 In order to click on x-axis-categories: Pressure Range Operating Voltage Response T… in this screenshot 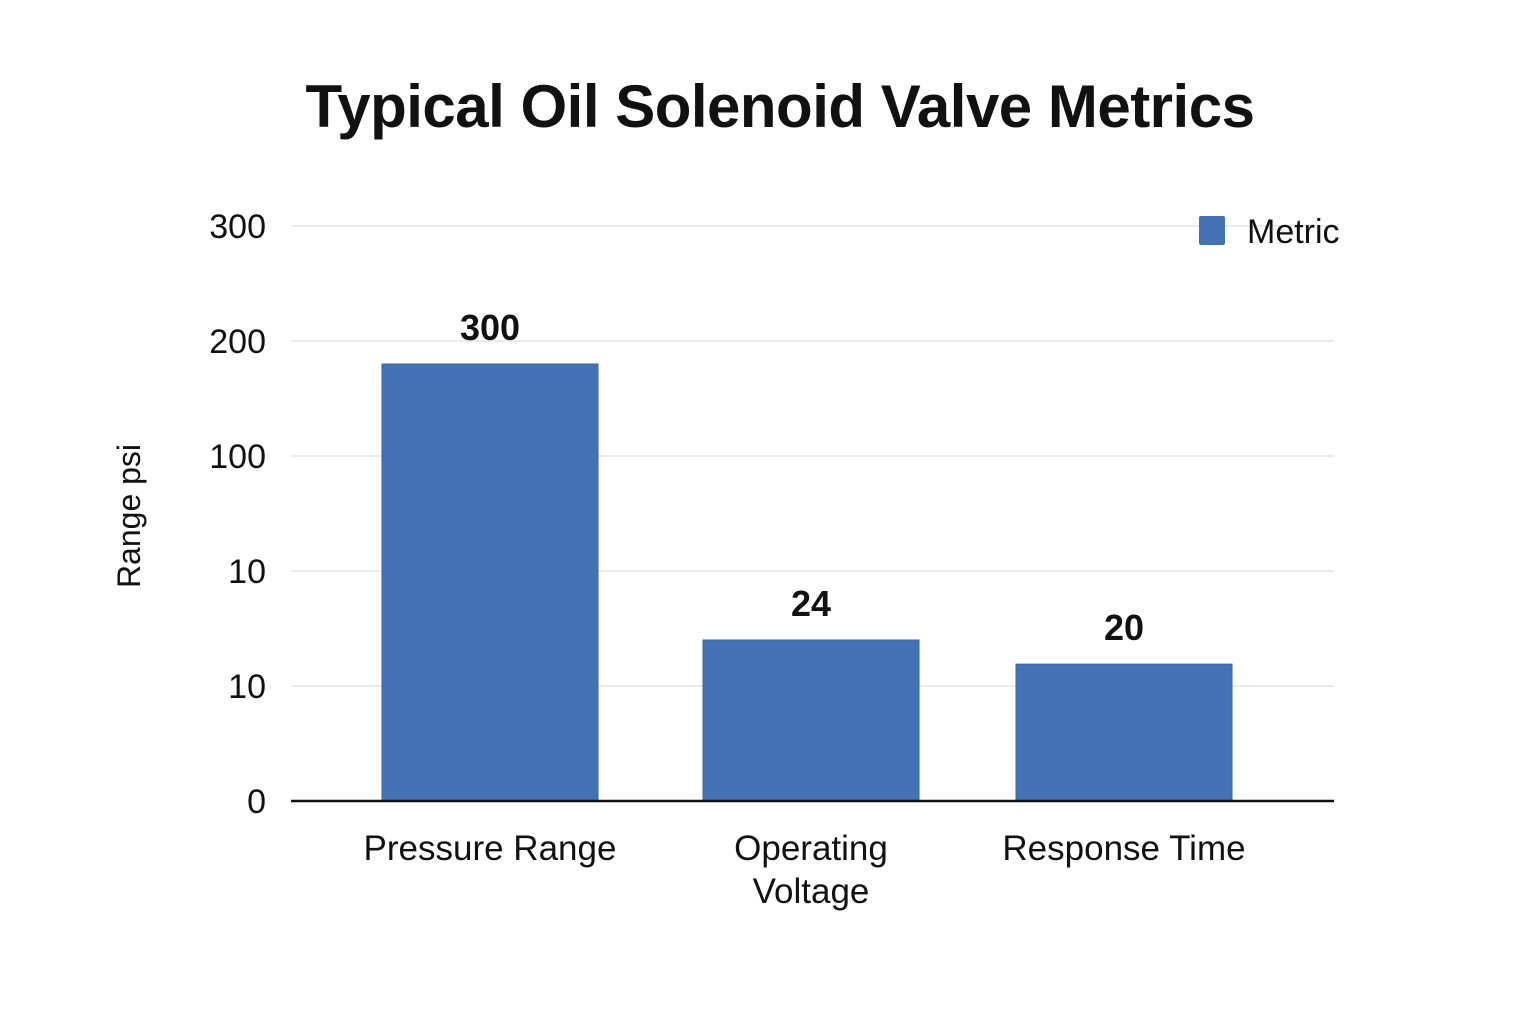, I will do `click(805, 870)`.